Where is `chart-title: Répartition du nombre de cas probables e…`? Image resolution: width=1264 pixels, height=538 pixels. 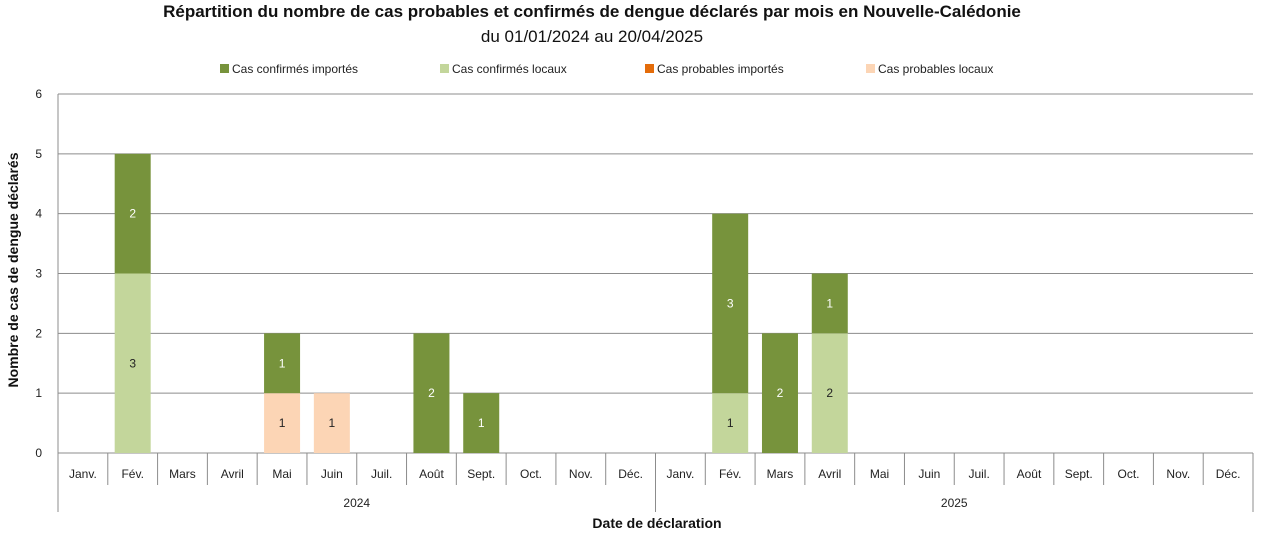
chart-title: Répartition du nombre de cas probables e… is located at coordinates (592, 11).